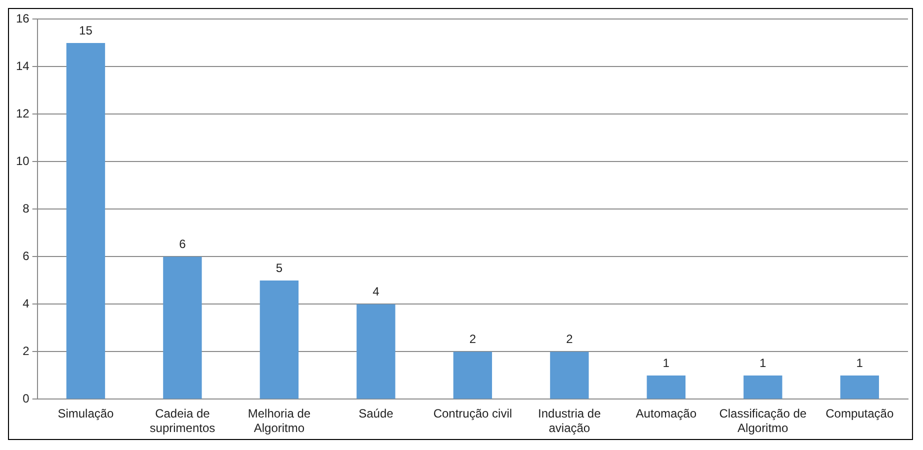  Describe the element at coordinates (23, 113) in the screenshot. I see `y-tick-label: 12` at that location.